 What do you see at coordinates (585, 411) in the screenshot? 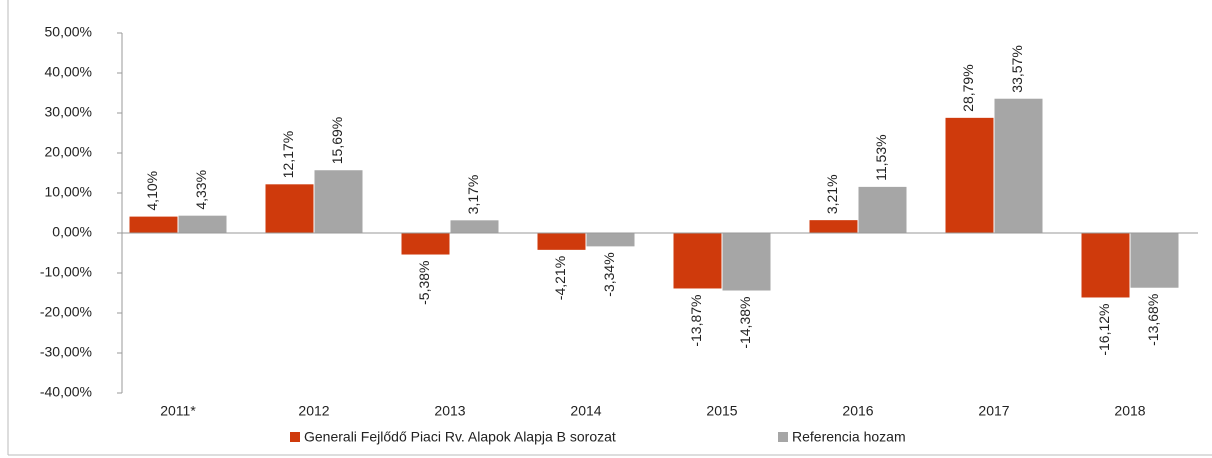
I see `x-tick-label: 2014` at bounding box center [585, 411].